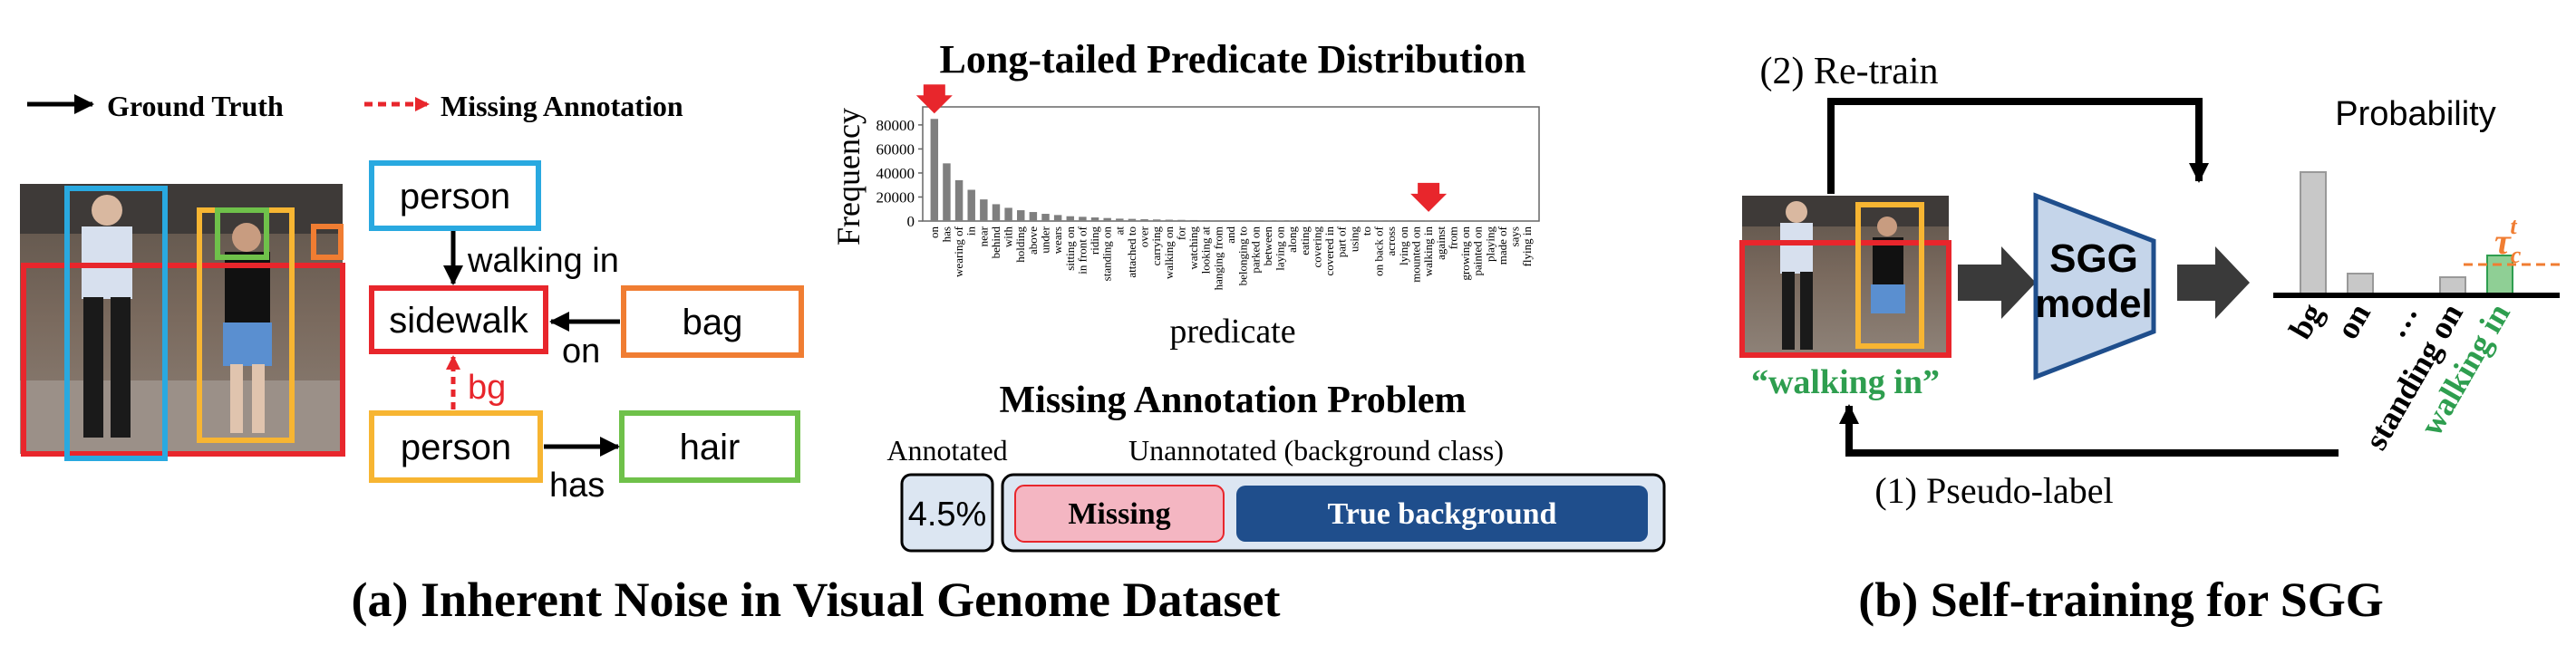 The width and height of the screenshot is (2576, 645). Describe the element at coordinates (1305, 241) in the screenshot. I see `x-tick-label: eating` at that location.